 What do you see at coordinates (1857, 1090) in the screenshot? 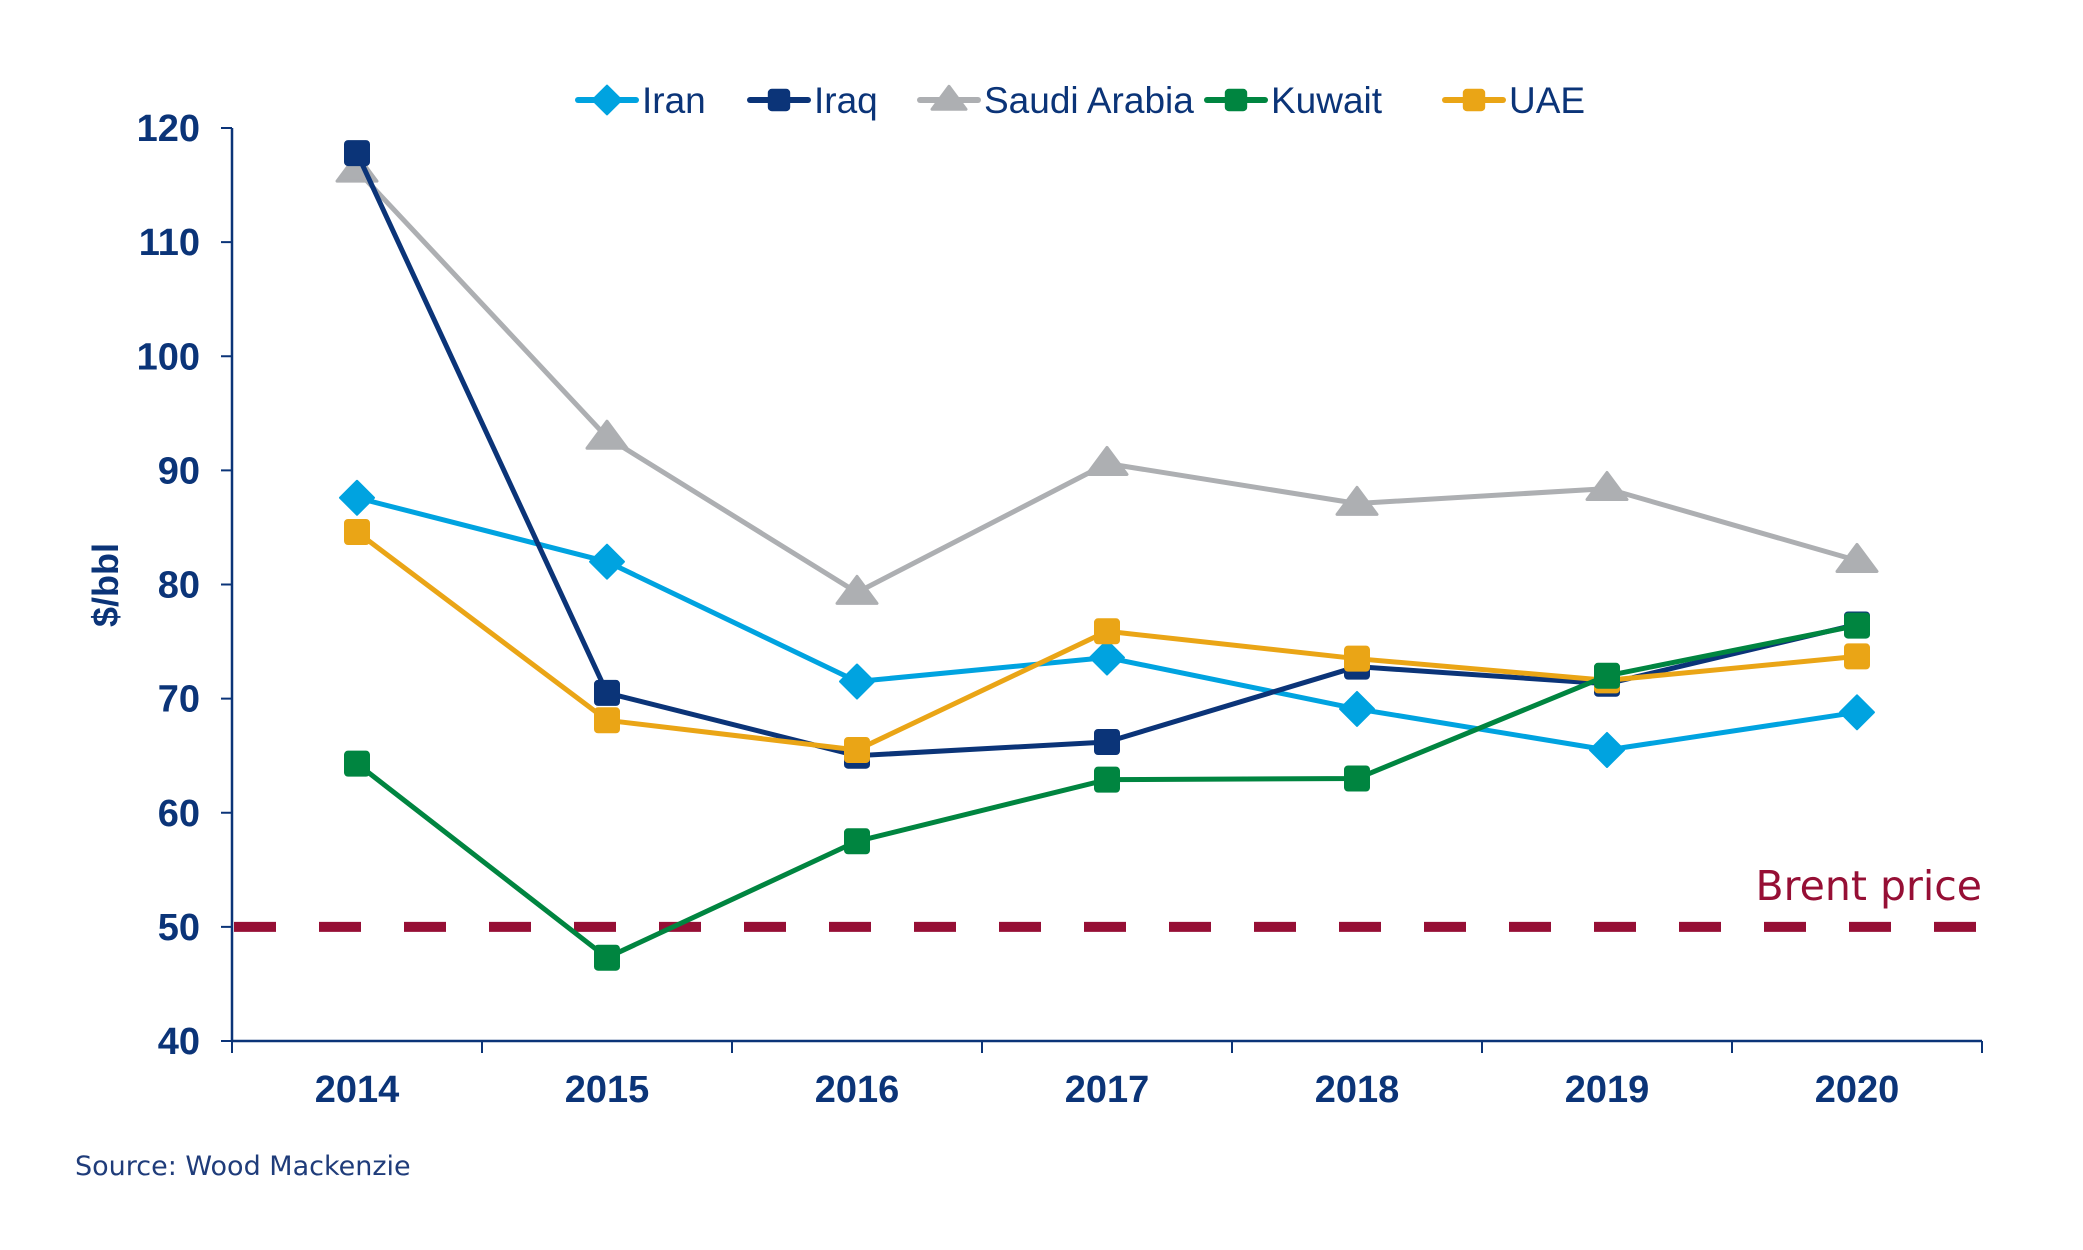
I see `x-tick-label: 2020` at bounding box center [1857, 1090].